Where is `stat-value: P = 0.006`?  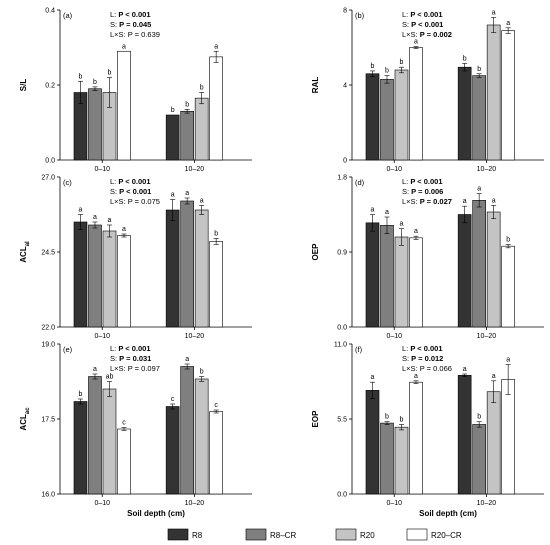 stat-value: P = 0.006 is located at coordinates (427, 191).